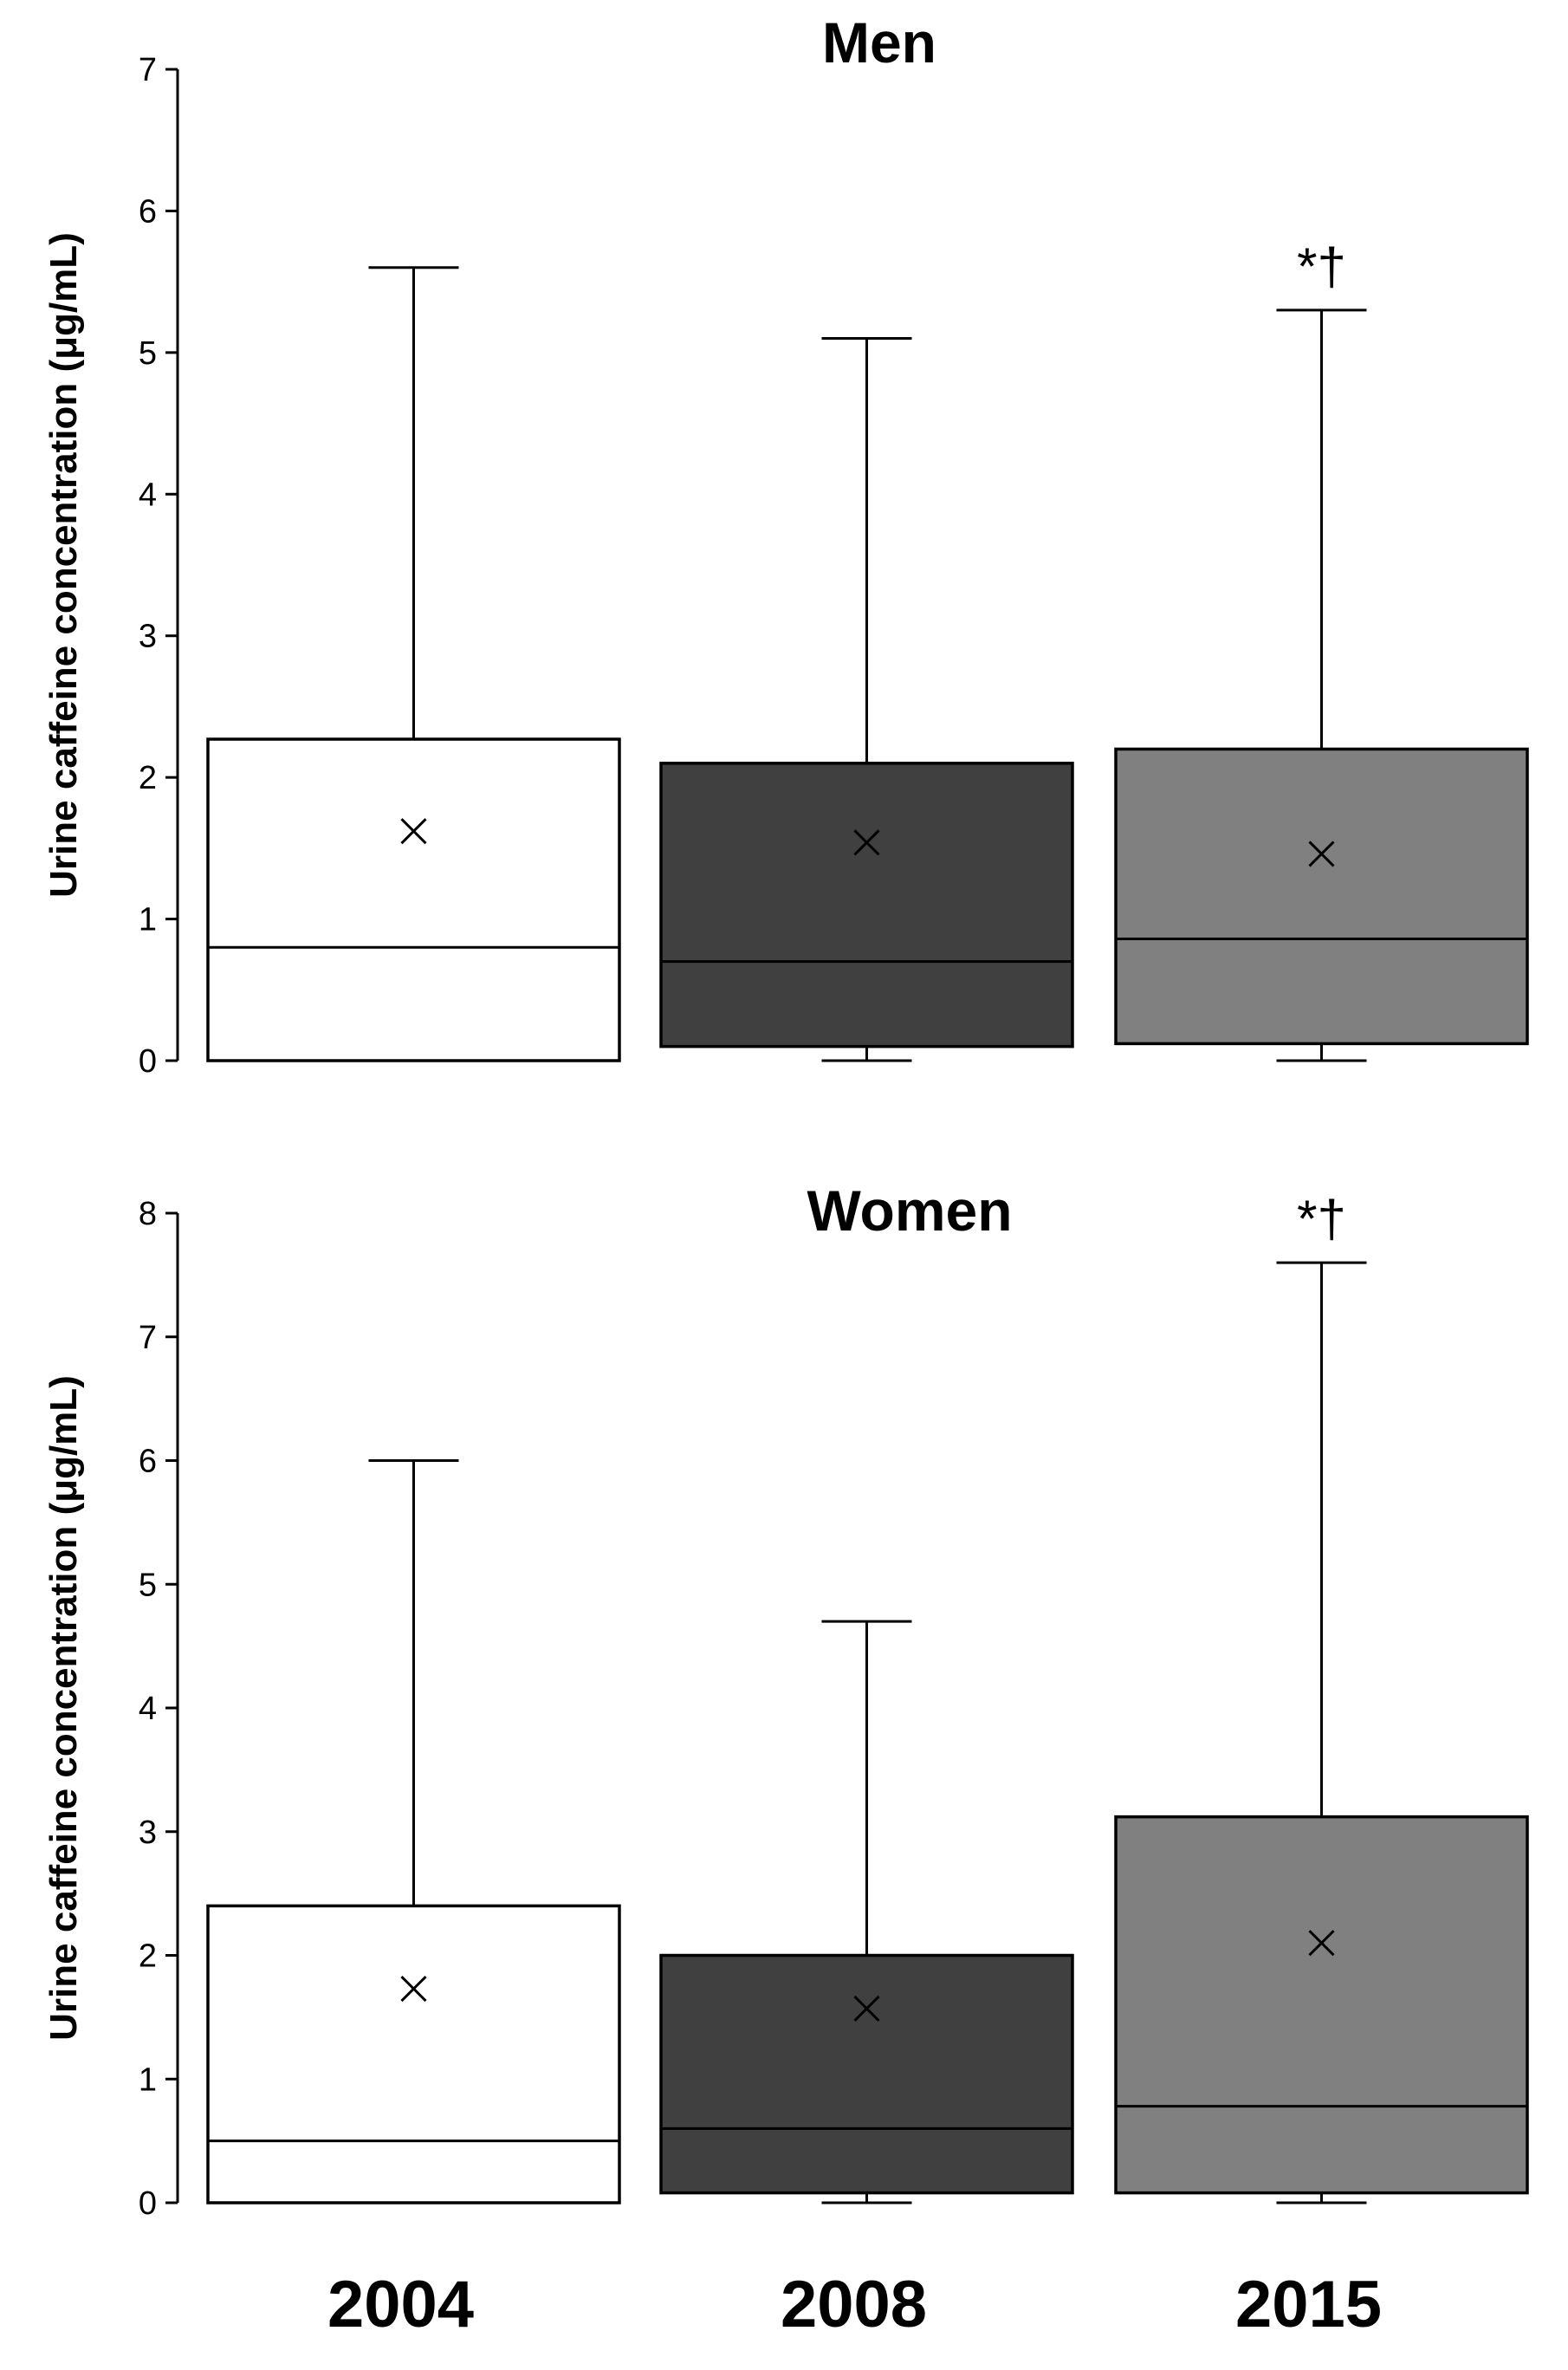 The image size is (1568, 2370). I want to click on x-category-label: 2008, so click(854, 2304).